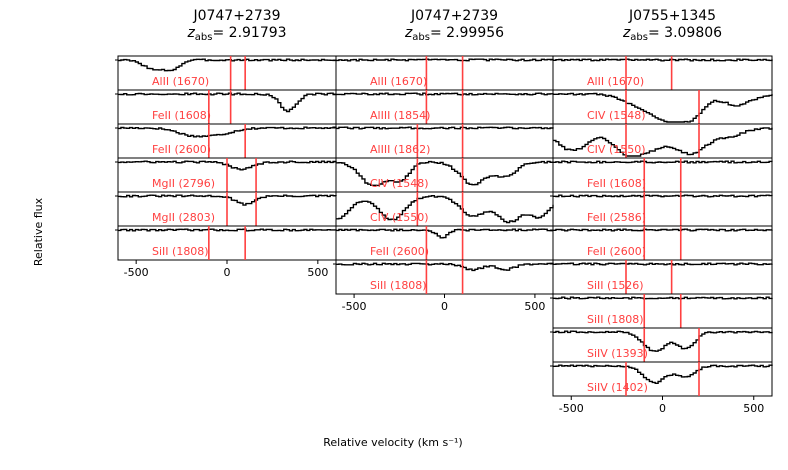 The height and width of the screenshot is (470, 788). I want to click on ion-label: FeII (2586), so click(616, 217).